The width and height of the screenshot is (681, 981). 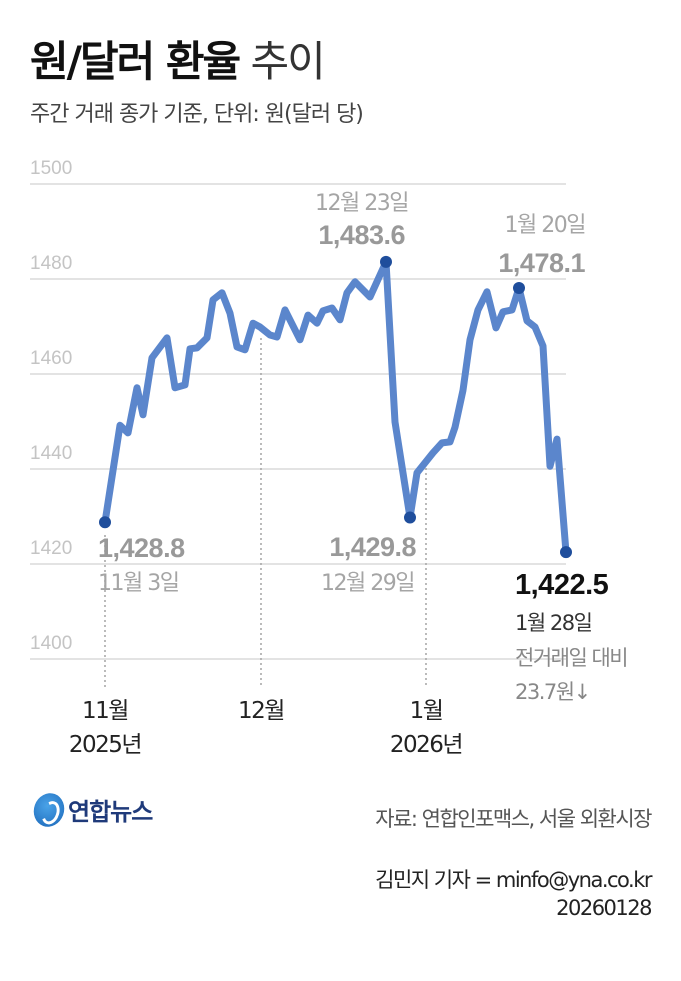 I want to click on trough-value: 1,429.8, so click(x=372, y=547).